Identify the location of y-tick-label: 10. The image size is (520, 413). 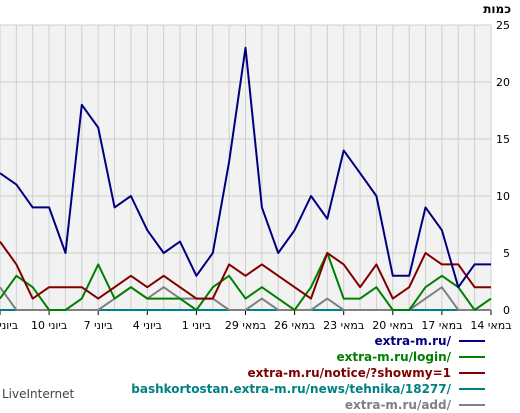
(503, 196).